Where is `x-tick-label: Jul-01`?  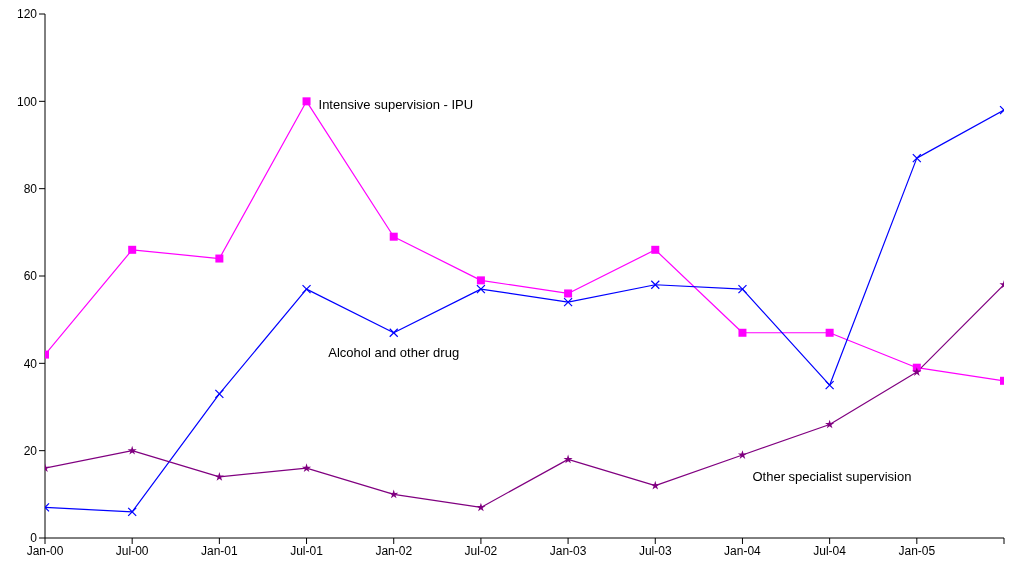 x-tick-label: Jul-01 is located at coordinates (307, 550).